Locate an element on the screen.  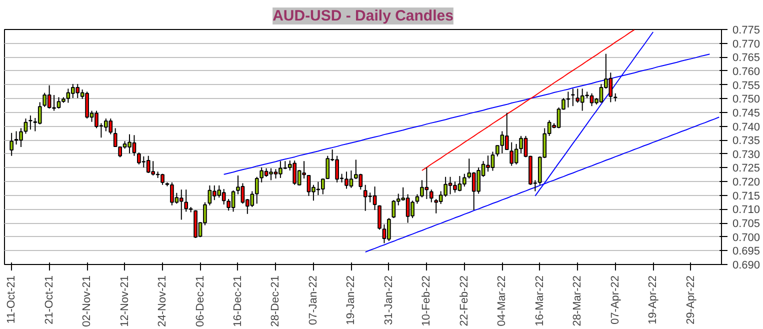
x-tick-label: 22-Feb-22 is located at coordinates (464, 300).